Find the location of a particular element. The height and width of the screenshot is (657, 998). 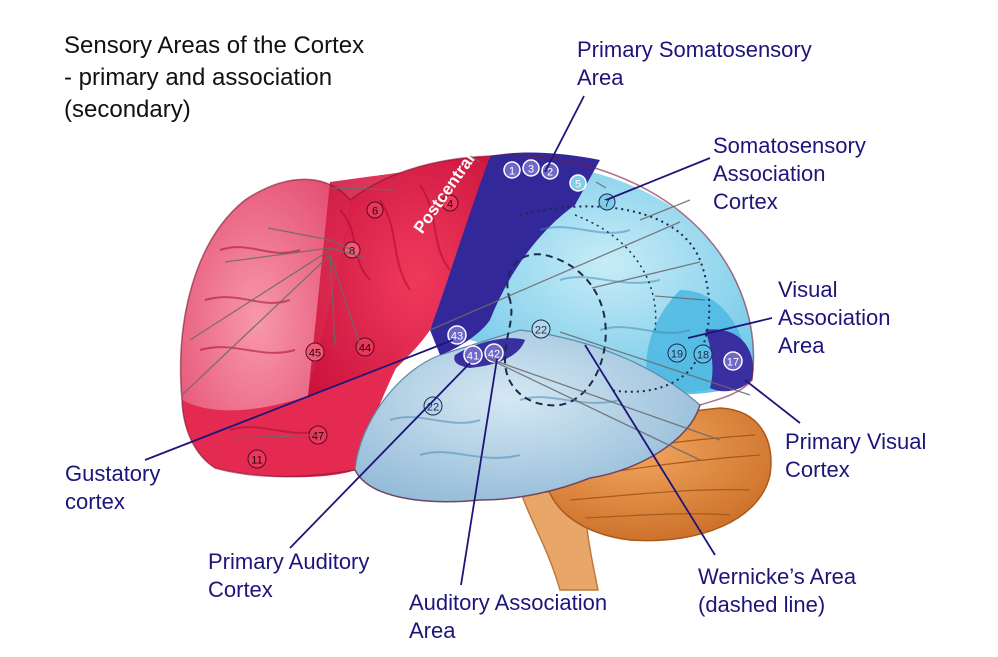

brodmann-11: 11 is located at coordinates (257, 459).